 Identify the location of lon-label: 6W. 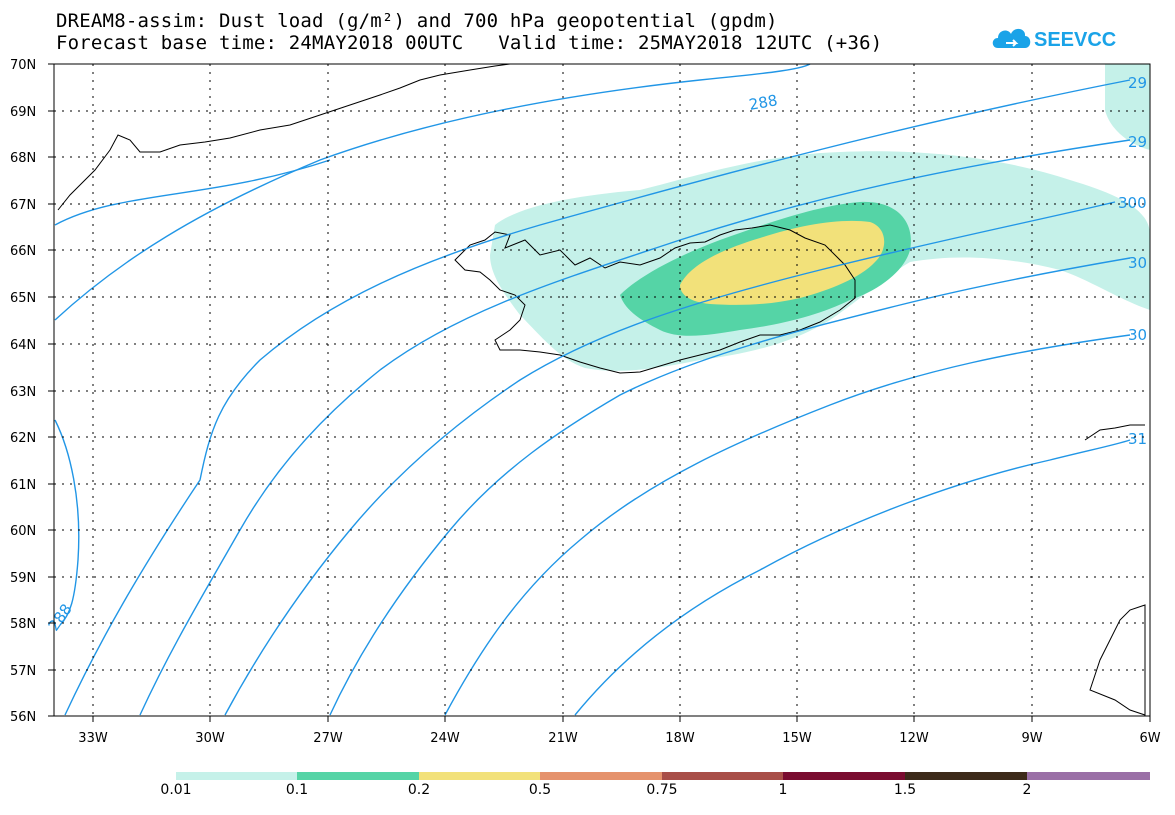
(1149, 738).